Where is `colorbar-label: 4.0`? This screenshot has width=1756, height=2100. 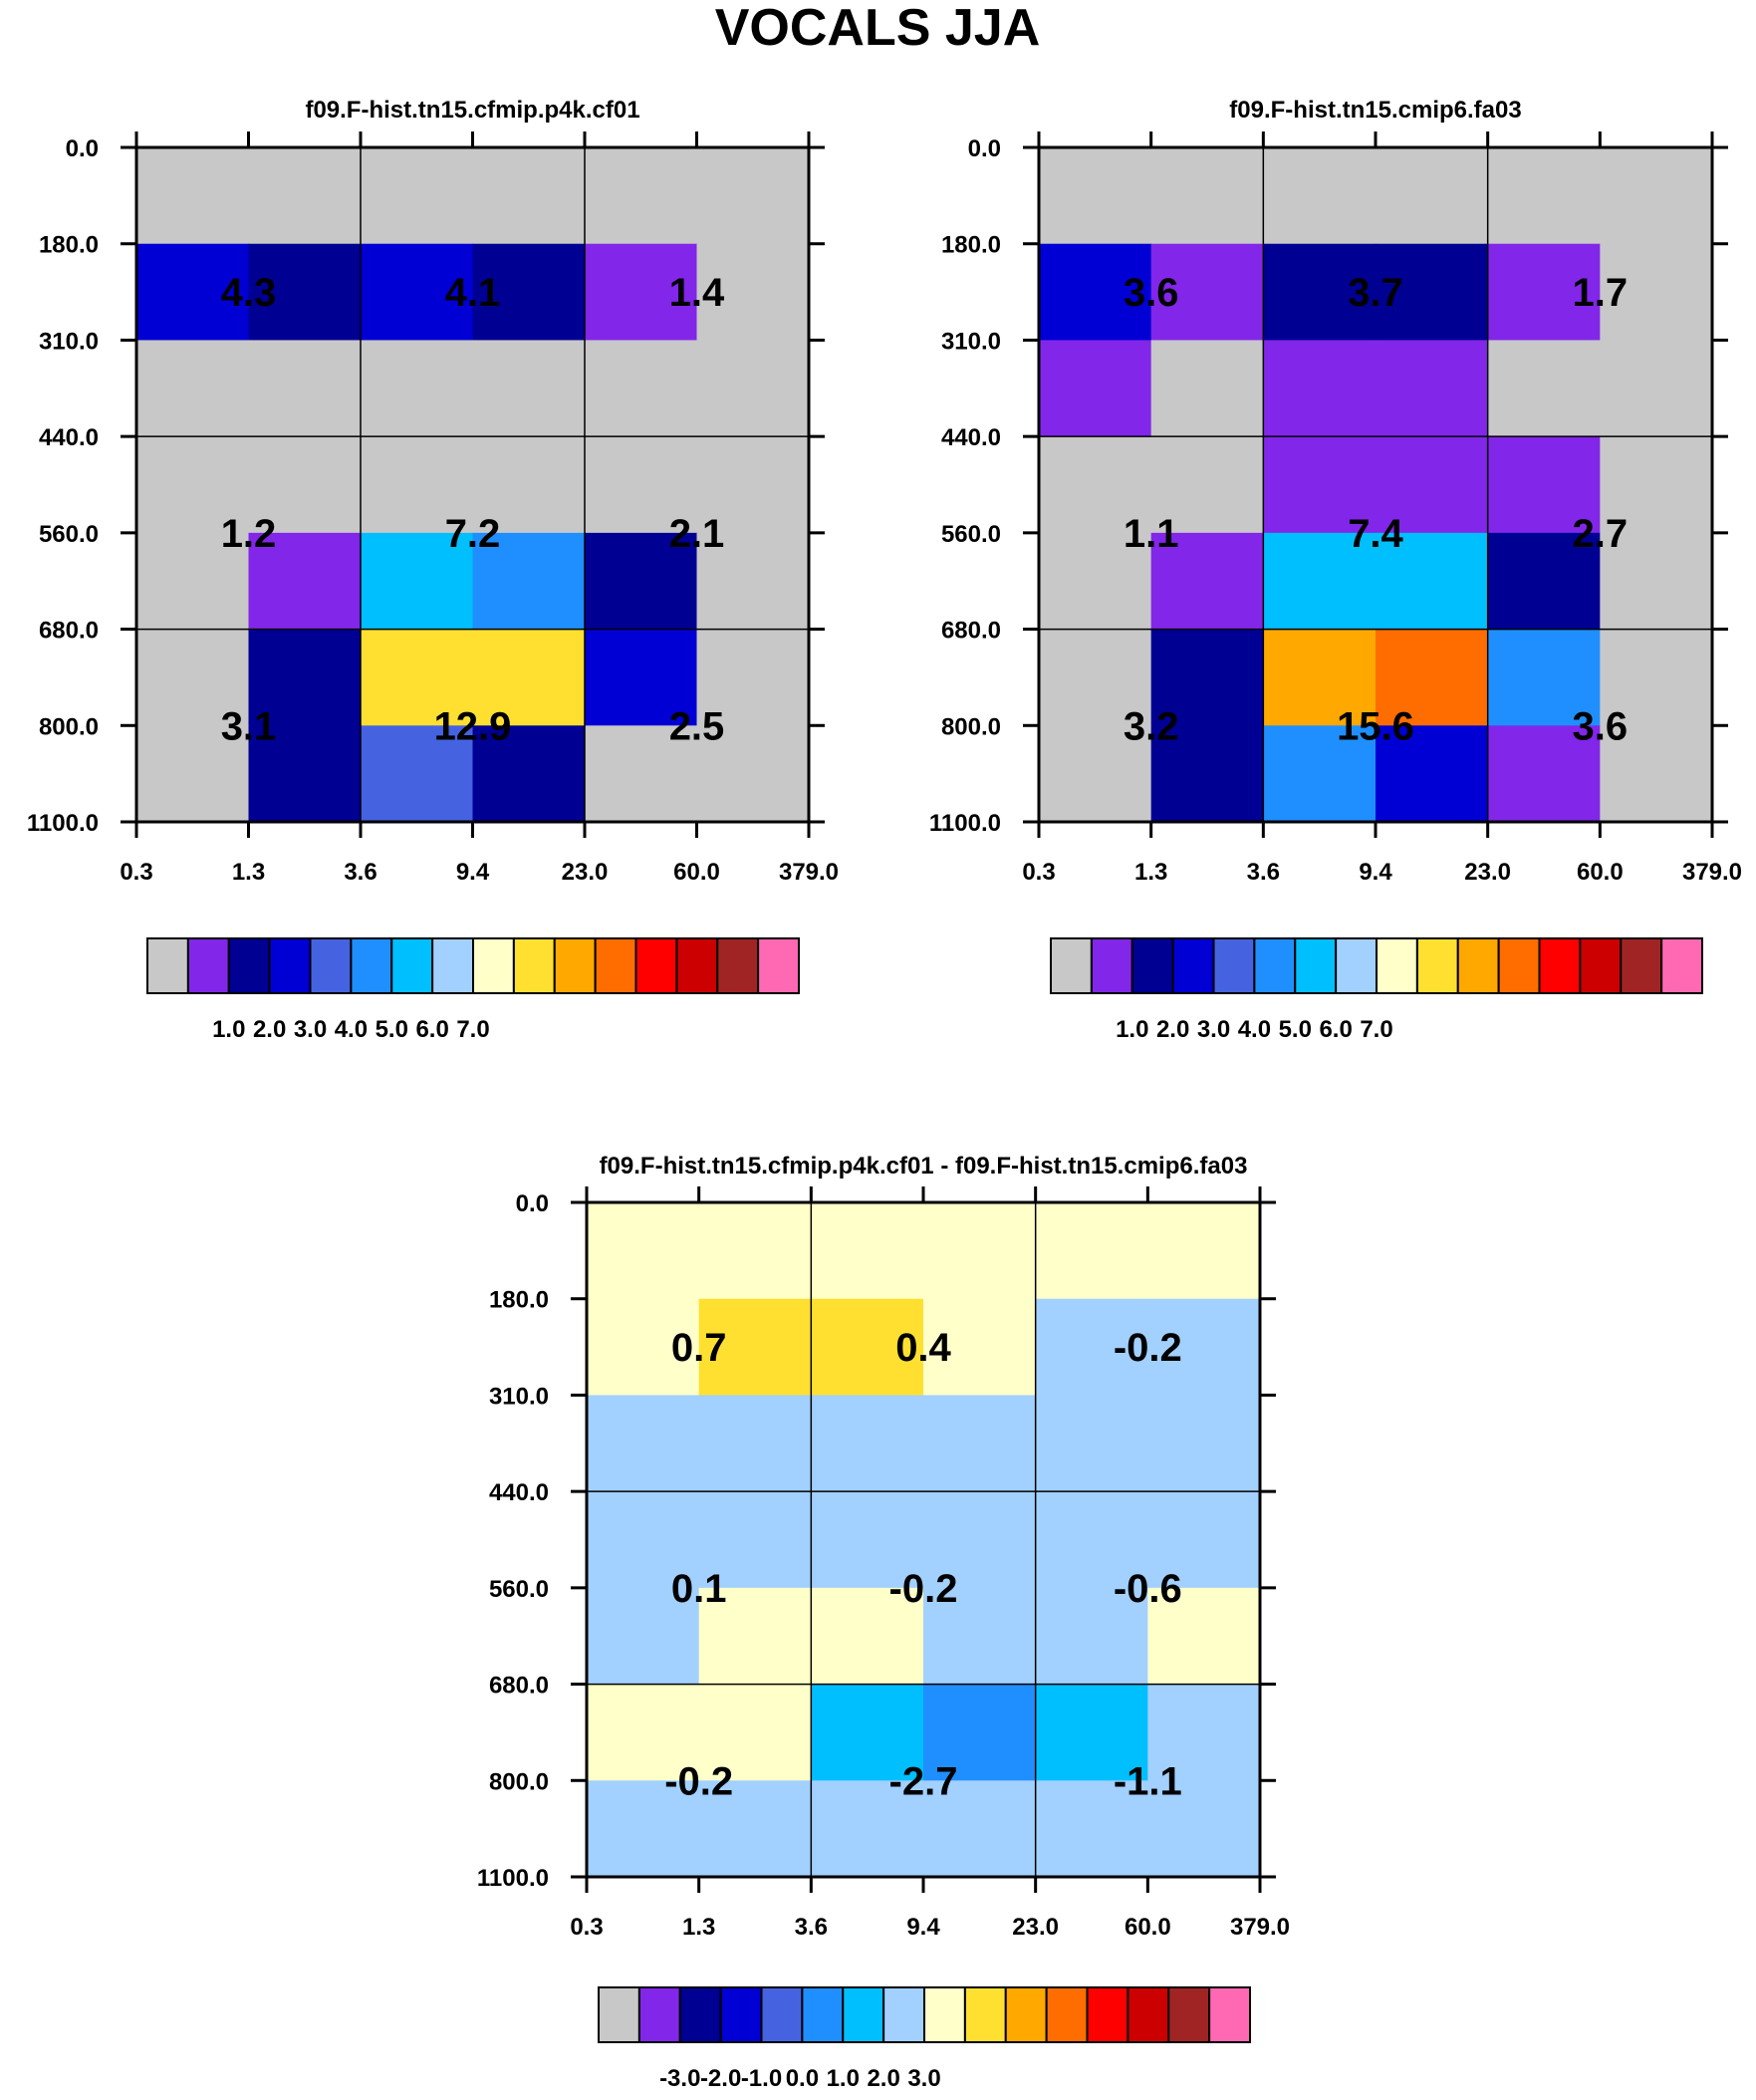
colorbar-label: 4.0 is located at coordinates (1254, 1029).